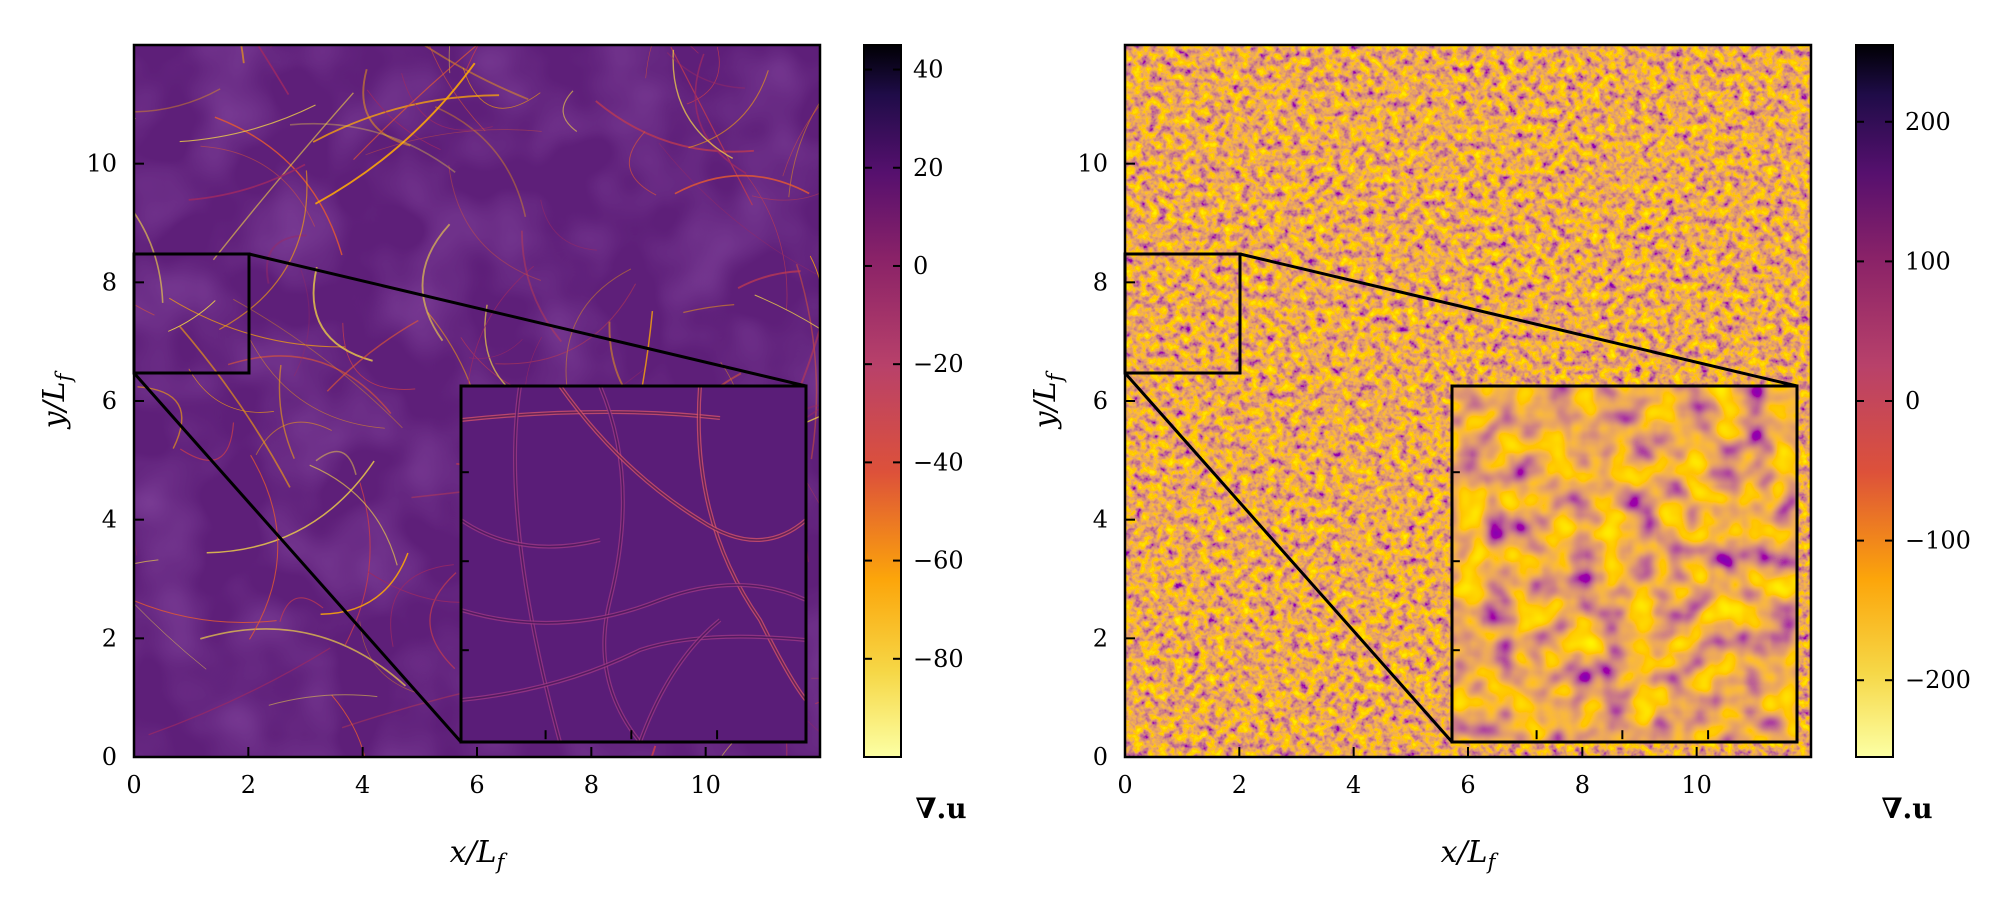 This screenshot has width=2010, height=900. Describe the element at coordinates (938, 364) in the screenshot. I see `colorbar-tick-label: −20` at that location.